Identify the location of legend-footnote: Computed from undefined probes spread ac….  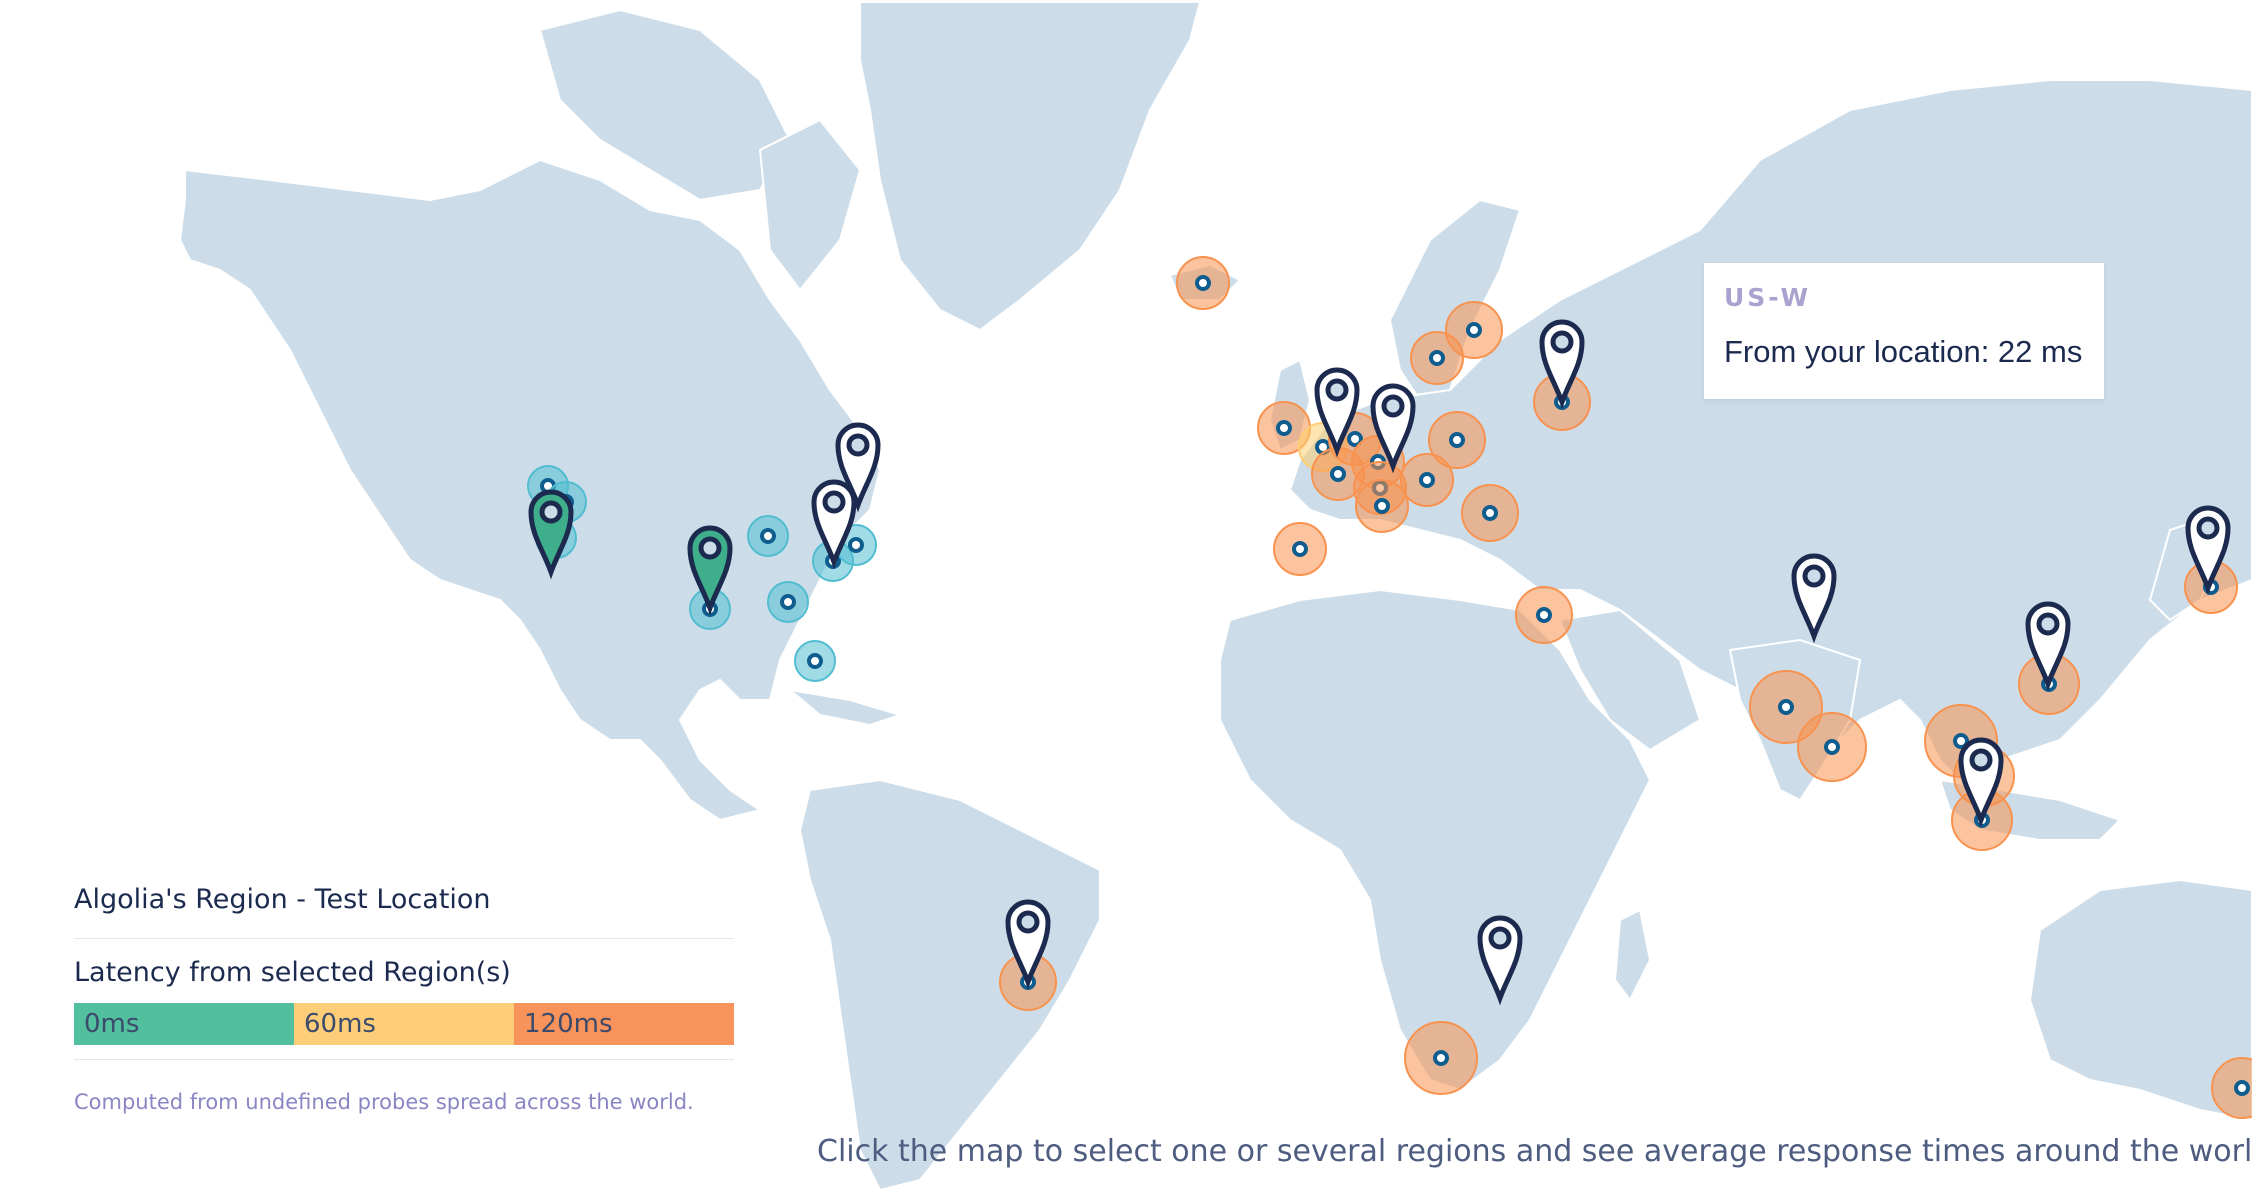
(384, 1102).